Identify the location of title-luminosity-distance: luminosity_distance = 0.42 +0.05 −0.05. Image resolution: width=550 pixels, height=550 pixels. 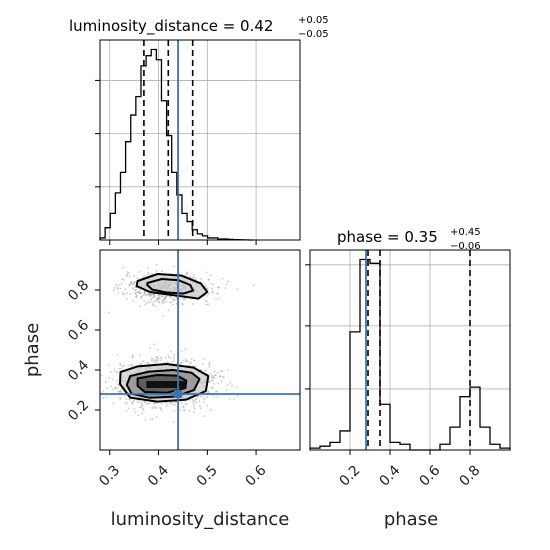
(199, 27).